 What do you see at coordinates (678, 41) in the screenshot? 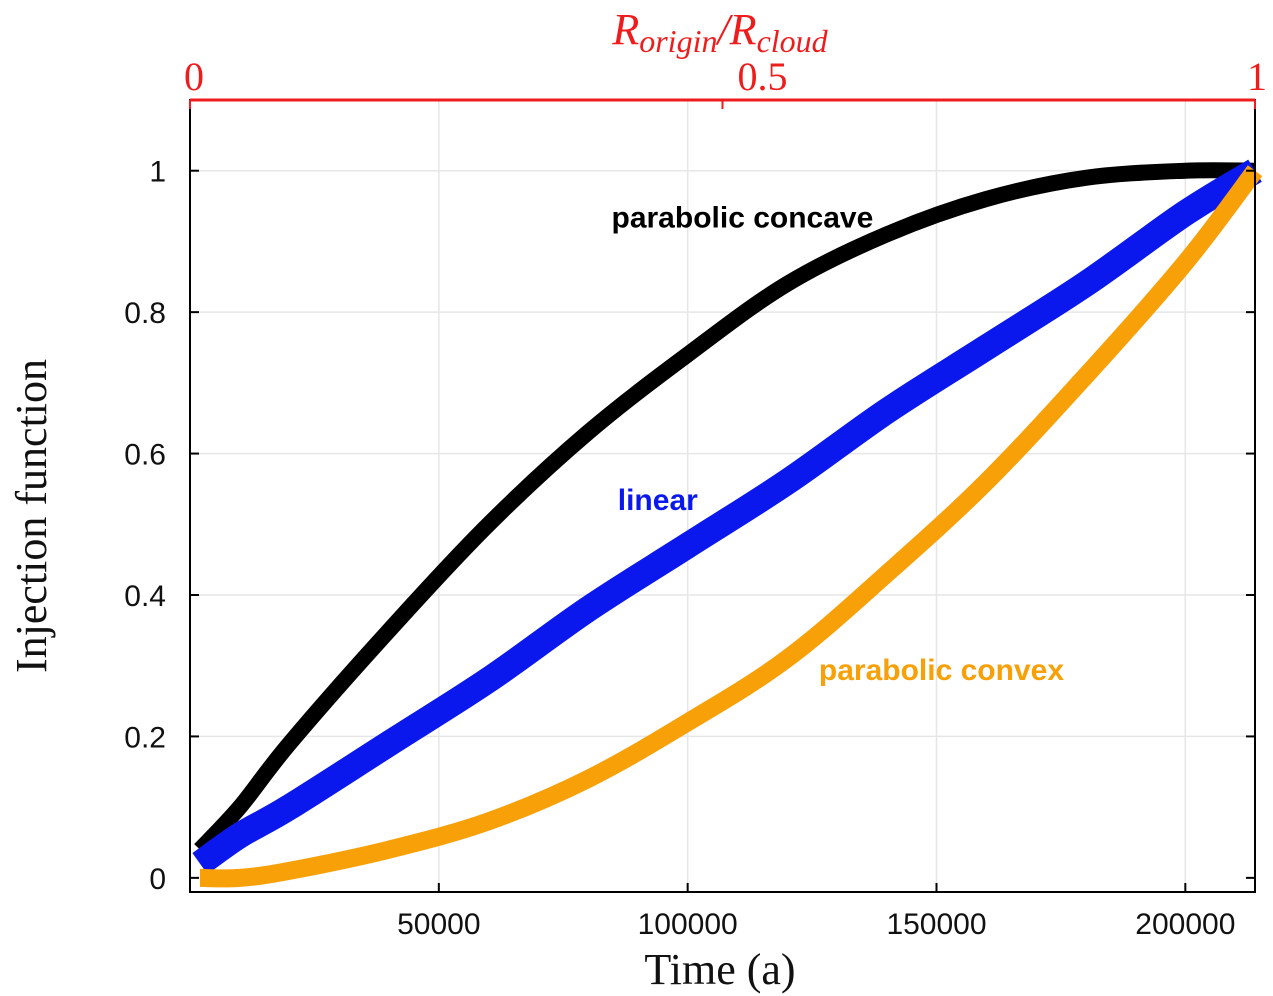
I see `top-axis-title-sub-origin: origin` at bounding box center [678, 41].